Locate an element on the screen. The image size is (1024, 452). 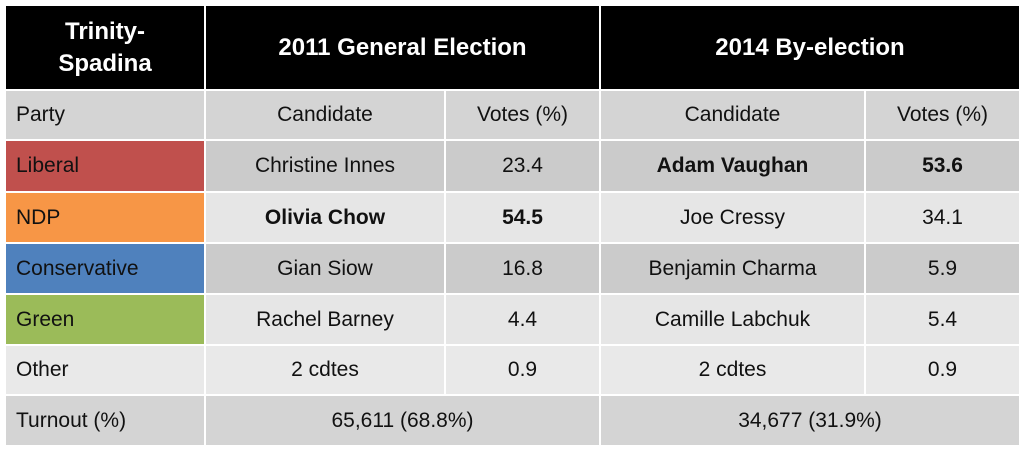
result-cell: Benjamin Charma is located at coordinates (732, 268).